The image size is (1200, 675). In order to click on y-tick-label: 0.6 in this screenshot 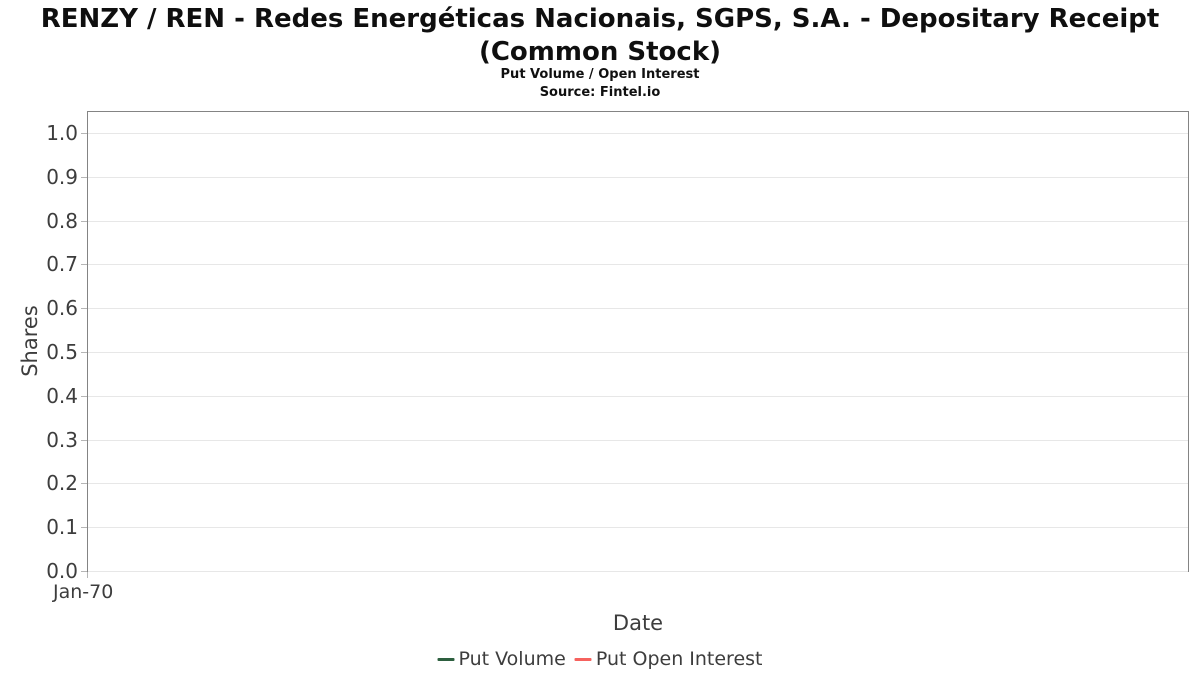, I will do `click(66, 308)`.